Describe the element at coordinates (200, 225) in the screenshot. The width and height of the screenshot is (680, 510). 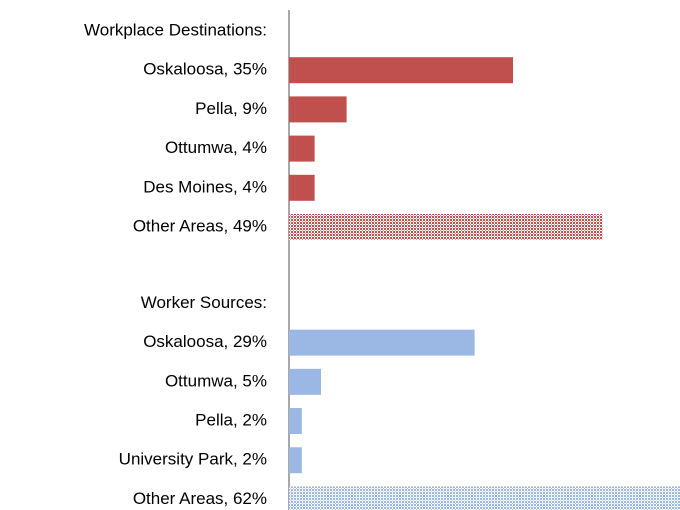
I see `category-label: Other Areas, 49%` at that location.